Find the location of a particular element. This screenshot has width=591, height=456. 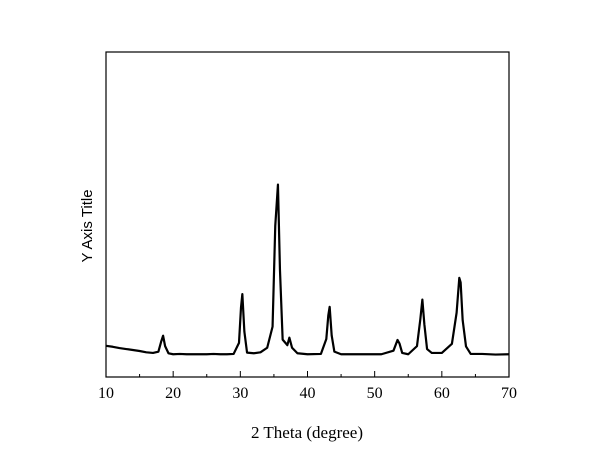

x-tick-label: 30 is located at coordinates (240, 393).